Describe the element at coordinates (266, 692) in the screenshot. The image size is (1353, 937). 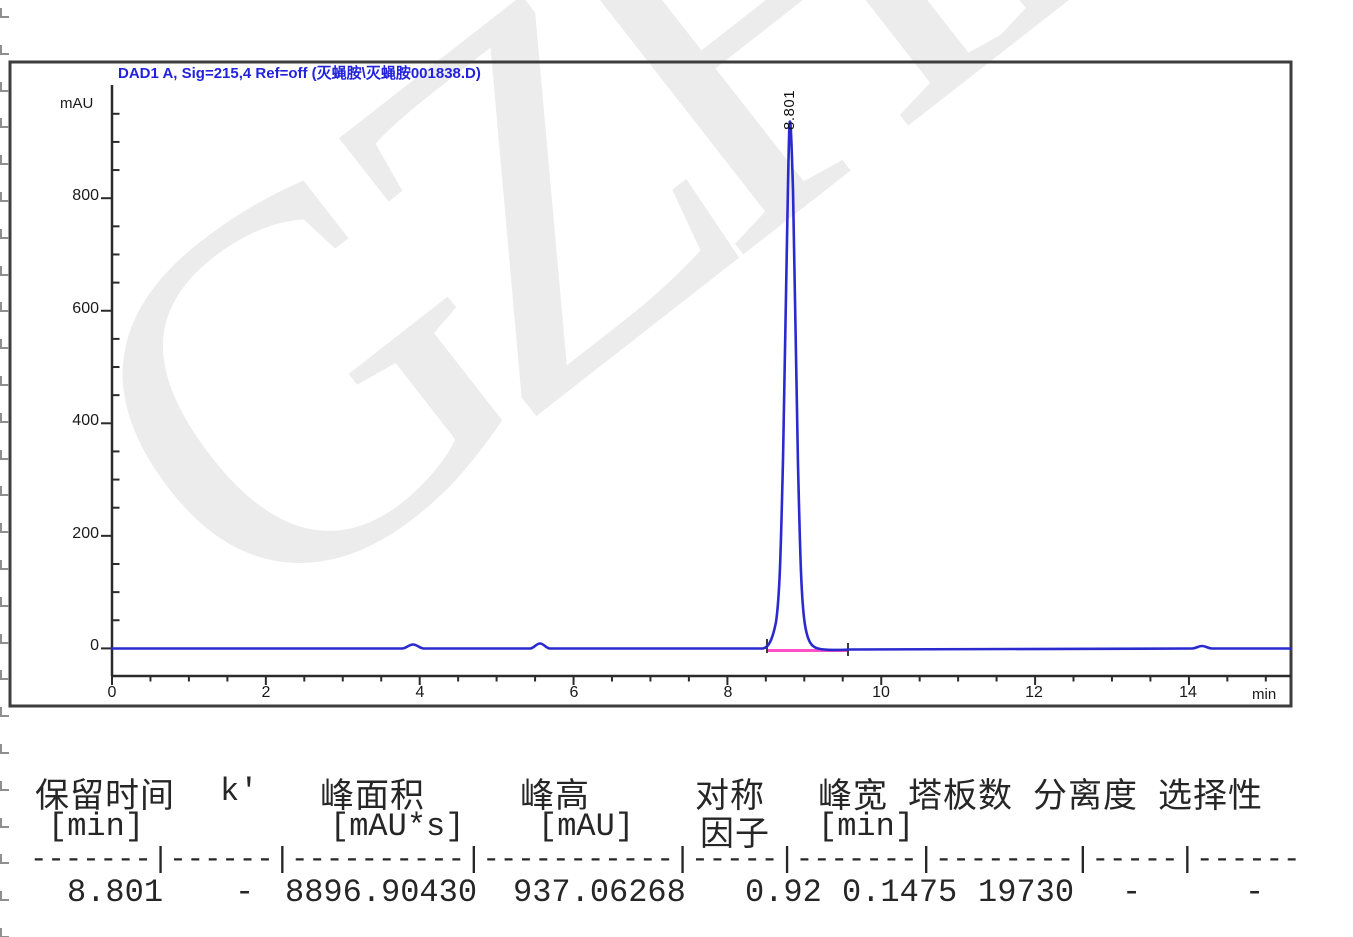
I see `x-tick-2: 2` at that location.